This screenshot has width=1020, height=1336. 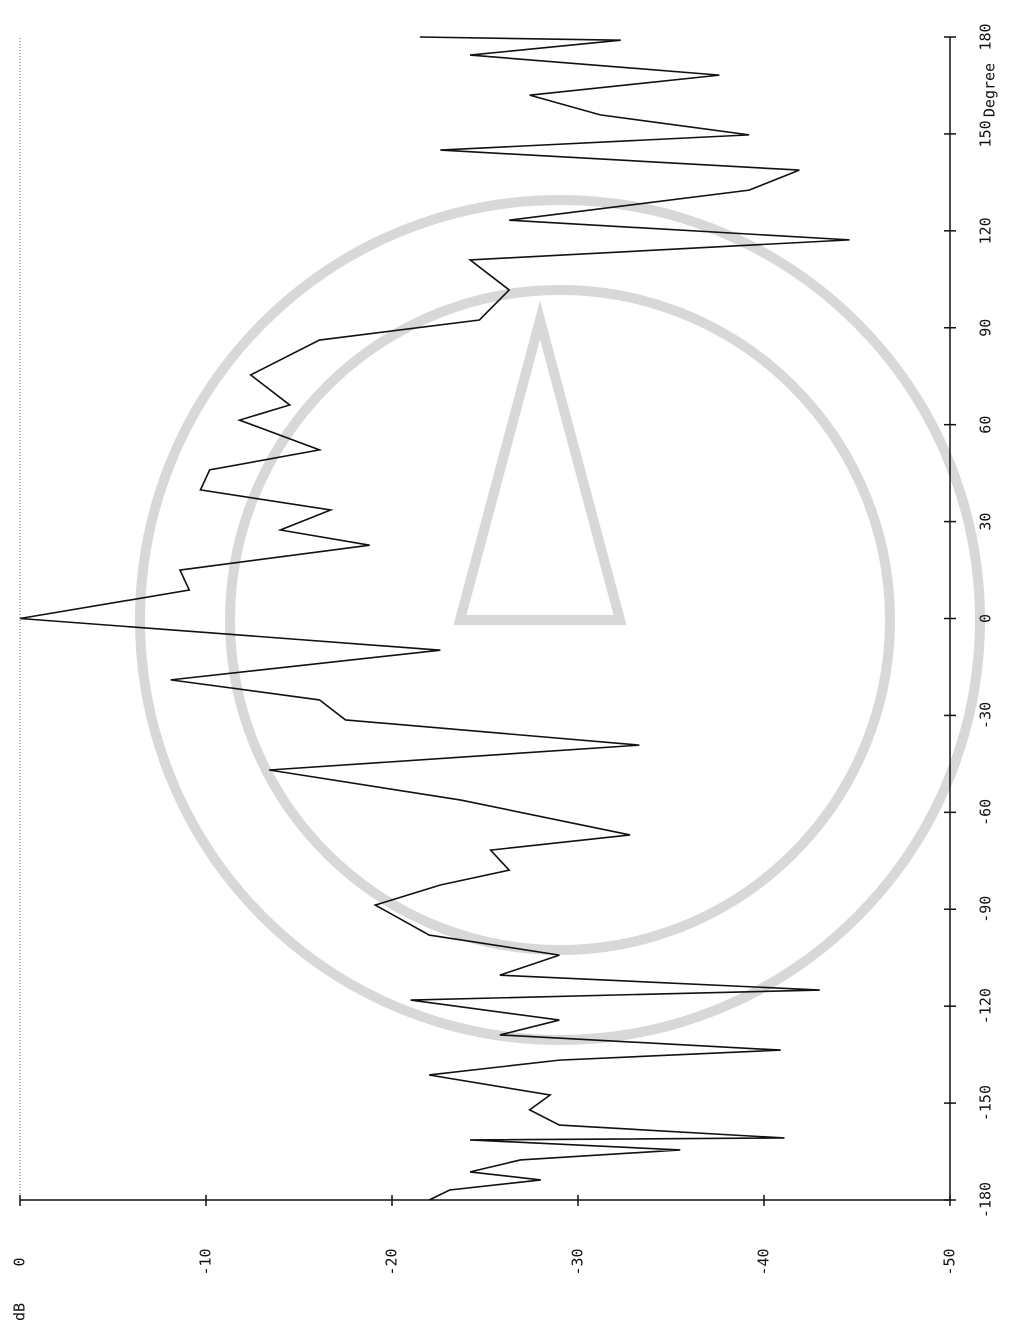 What do you see at coordinates (986, 36) in the screenshot?
I see `x-tick-label: 180` at bounding box center [986, 36].